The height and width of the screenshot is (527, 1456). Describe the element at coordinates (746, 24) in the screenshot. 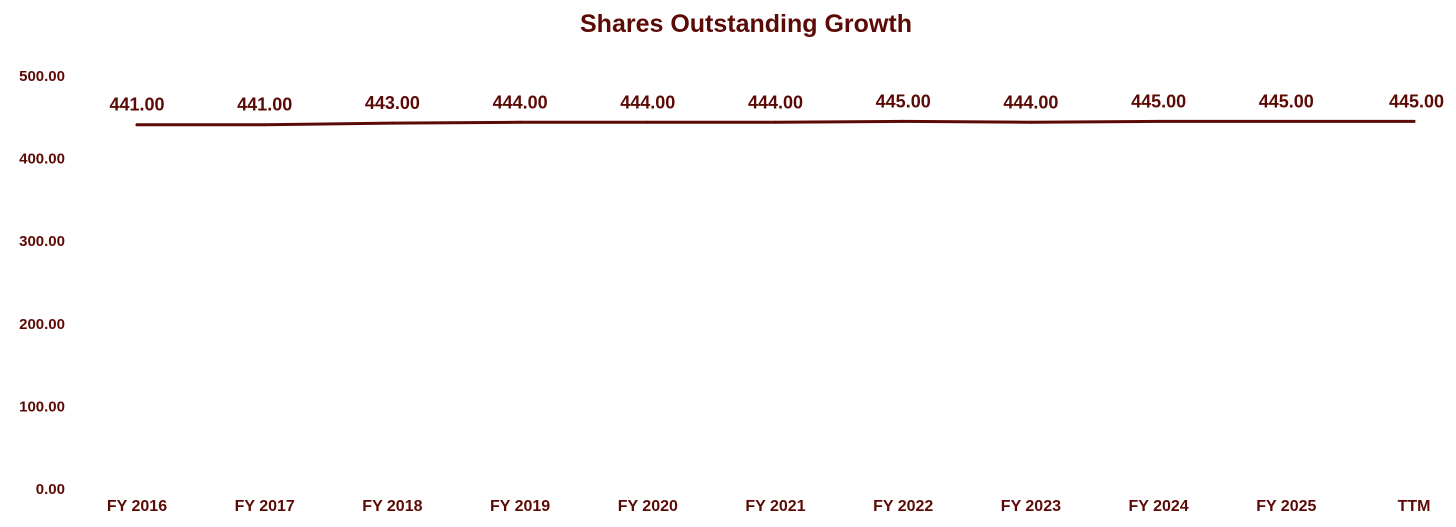

I see `chart-title: Shares Outstanding Growth` at that location.